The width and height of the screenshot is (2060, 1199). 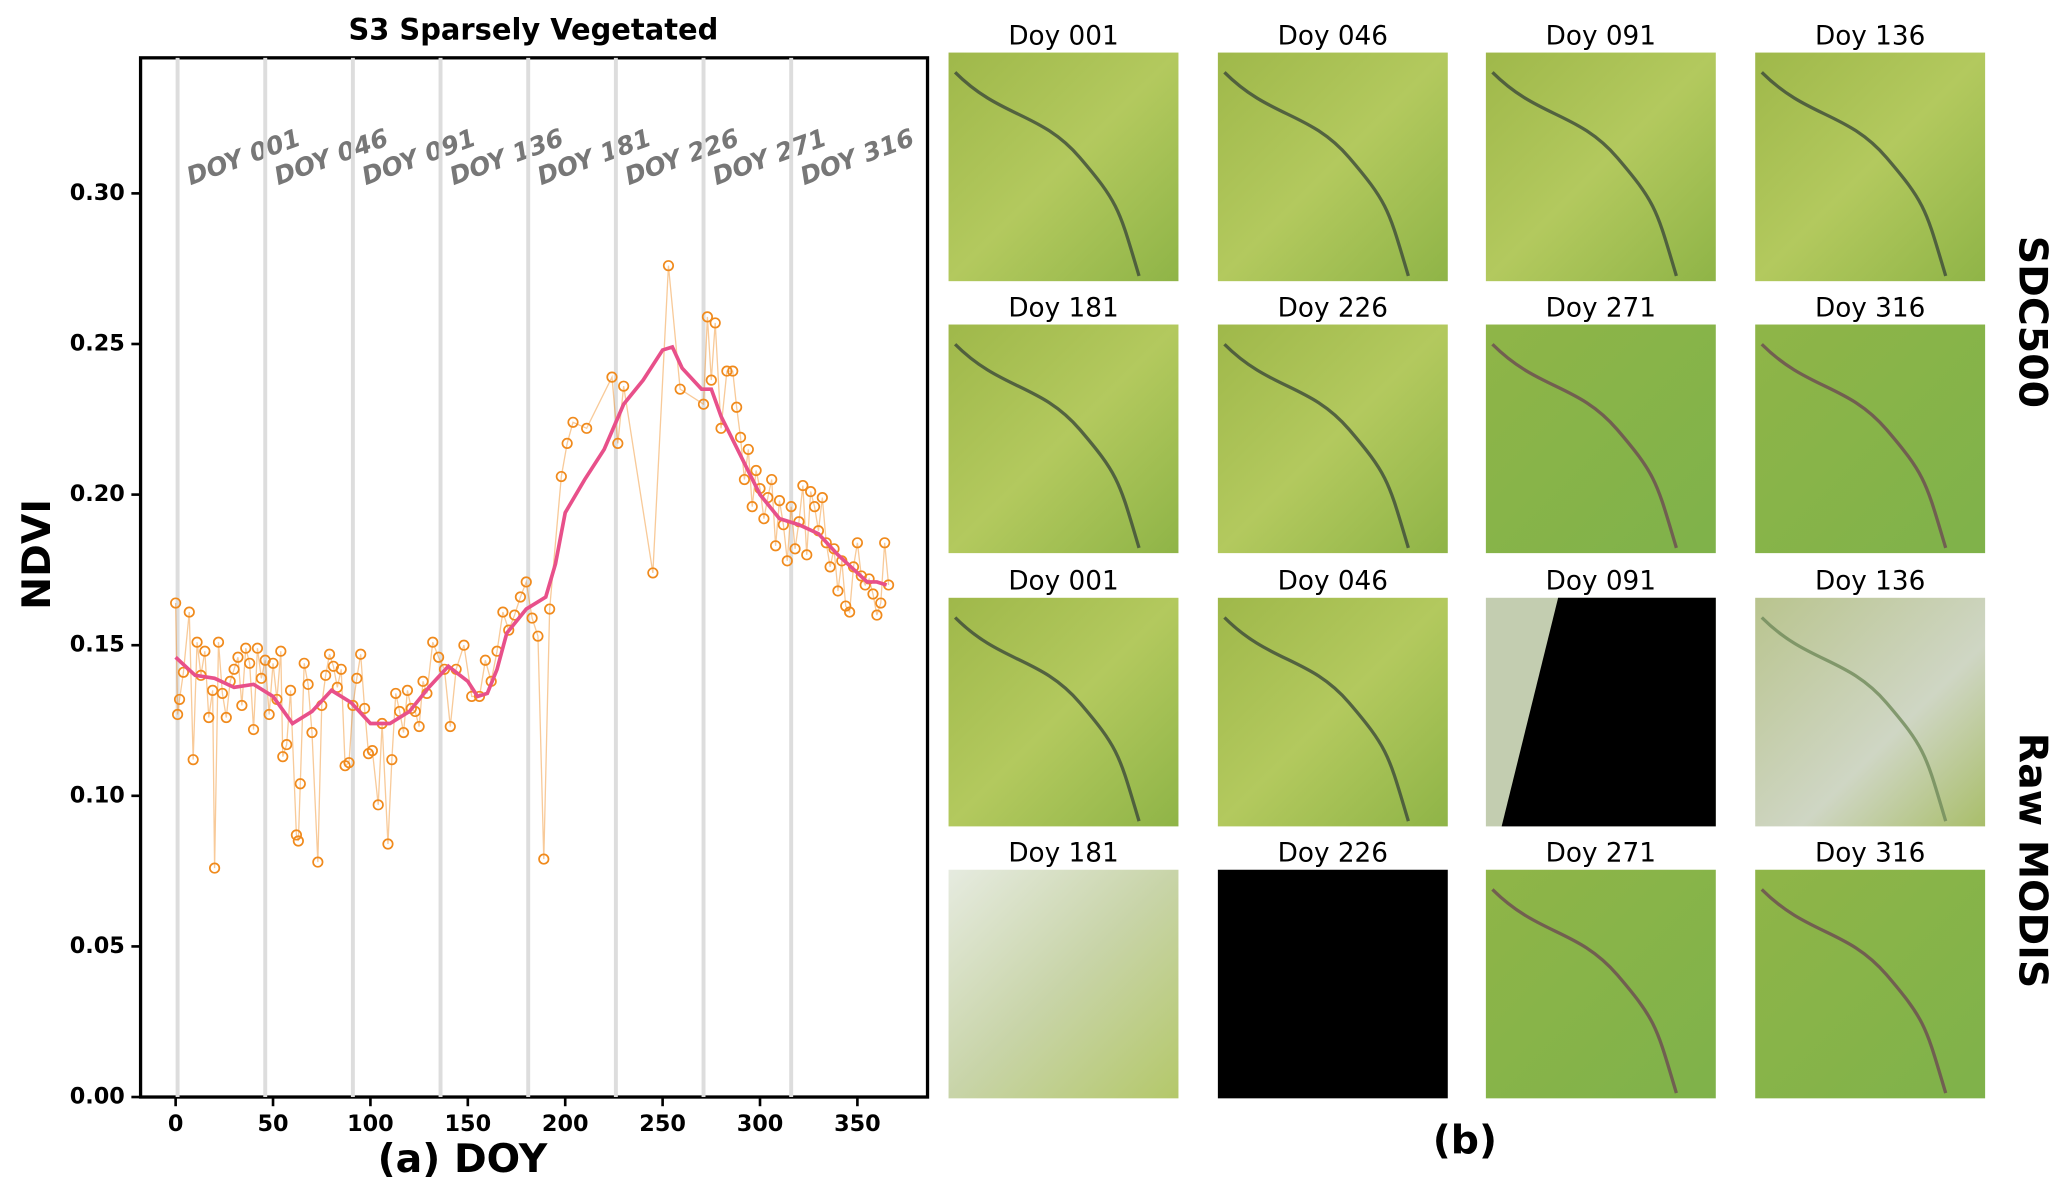 I want to click on x-tick-label: 150, so click(x=468, y=1124).